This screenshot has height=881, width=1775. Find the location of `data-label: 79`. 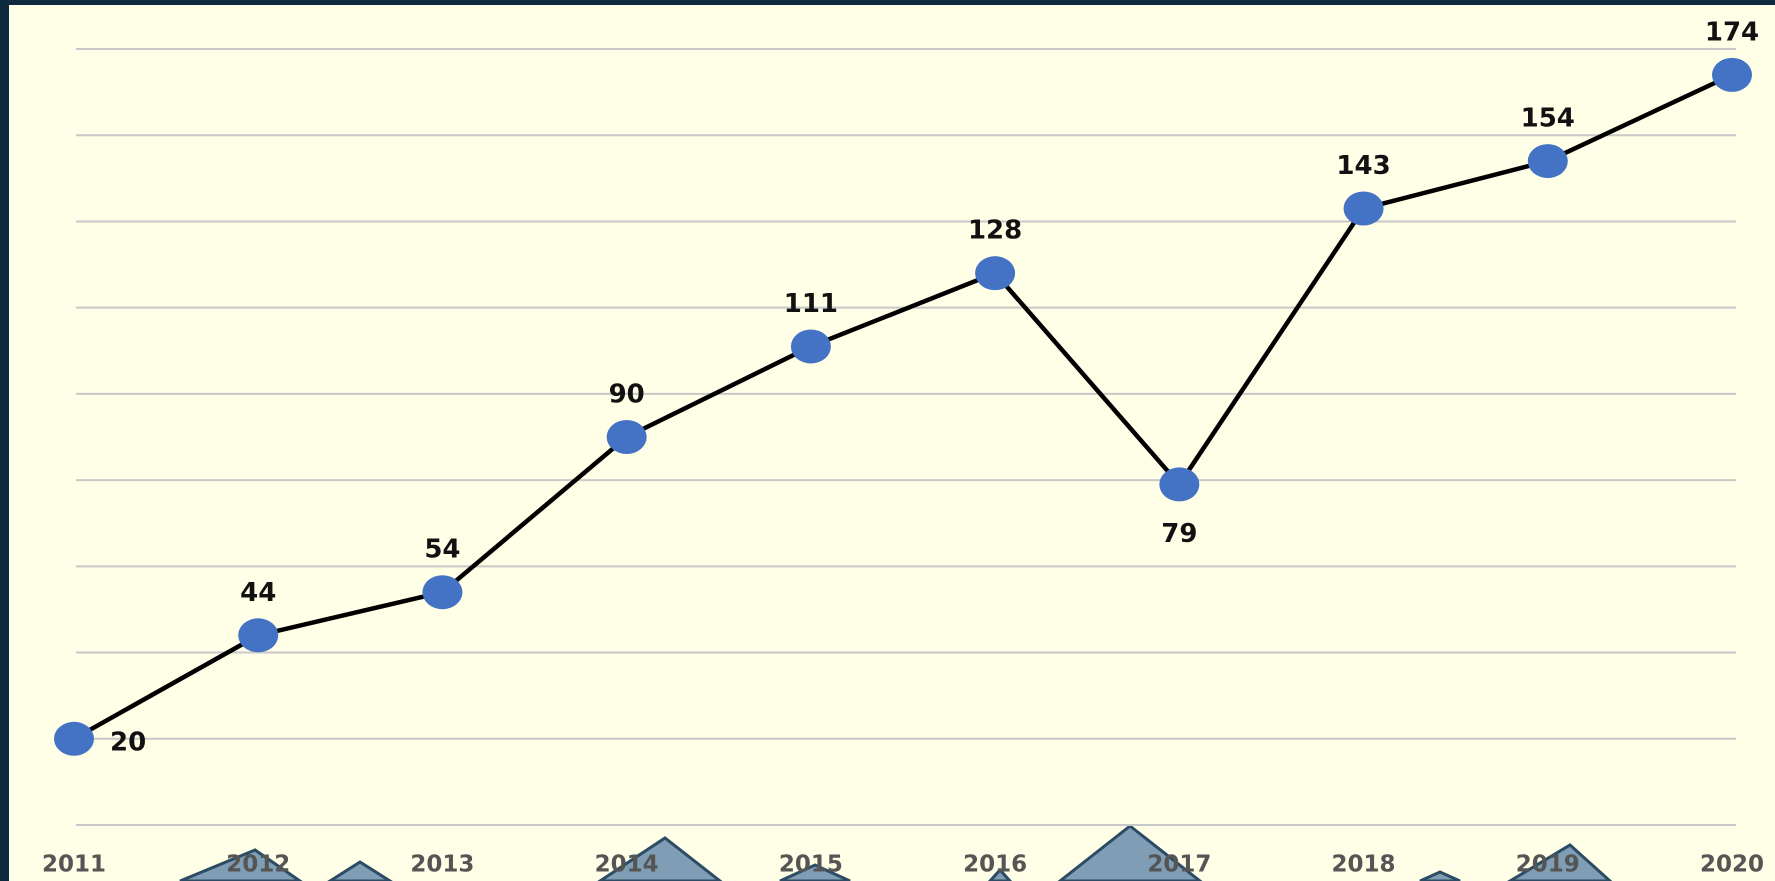

data-label: 79 is located at coordinates (1179, 534).